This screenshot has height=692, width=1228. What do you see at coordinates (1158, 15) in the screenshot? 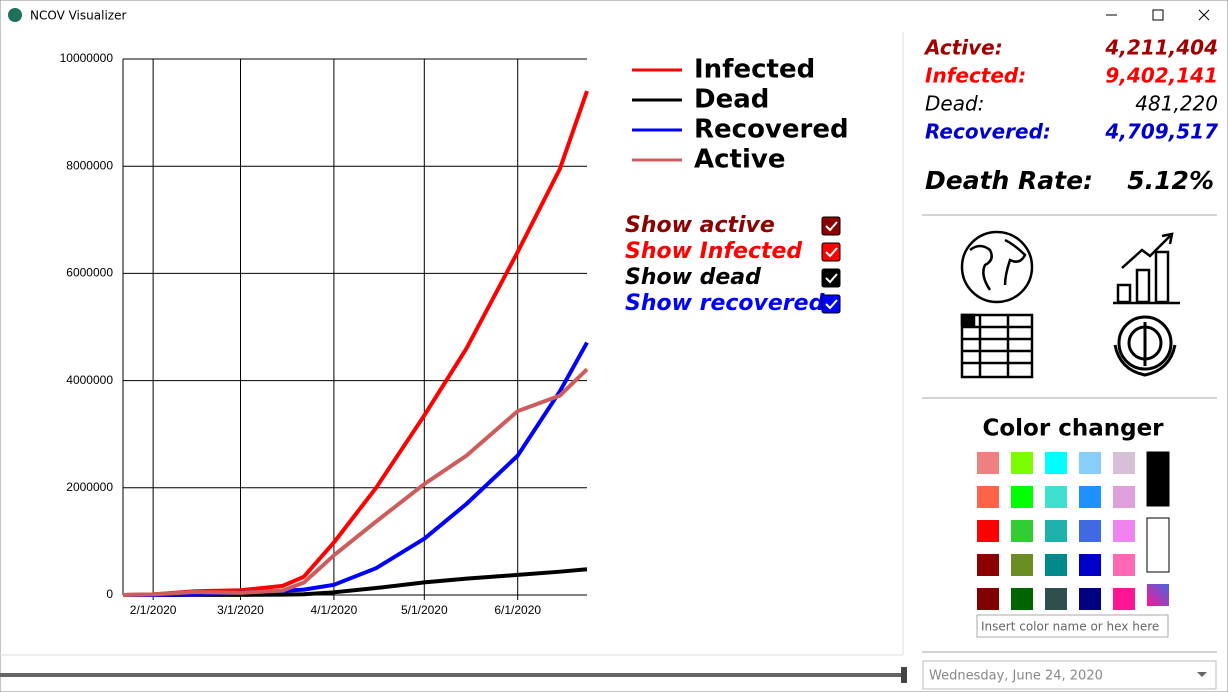
I see `maximize-button` at bounding box center [1158, 15].